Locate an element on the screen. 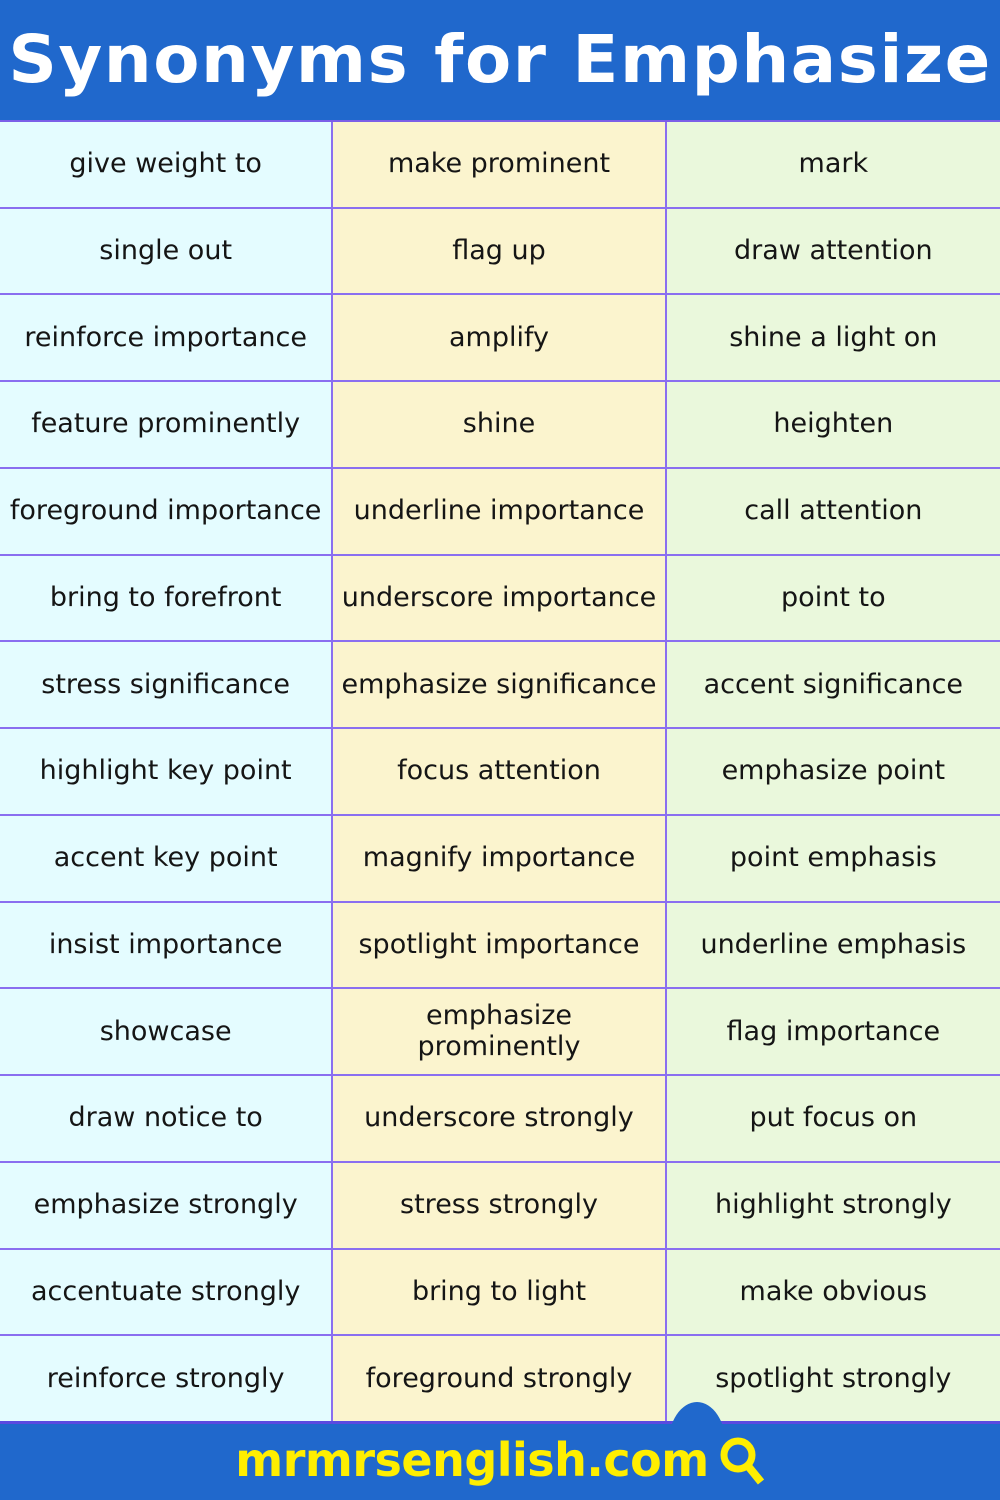  synonym-text: accent key point is located at coordinates (165, 858).